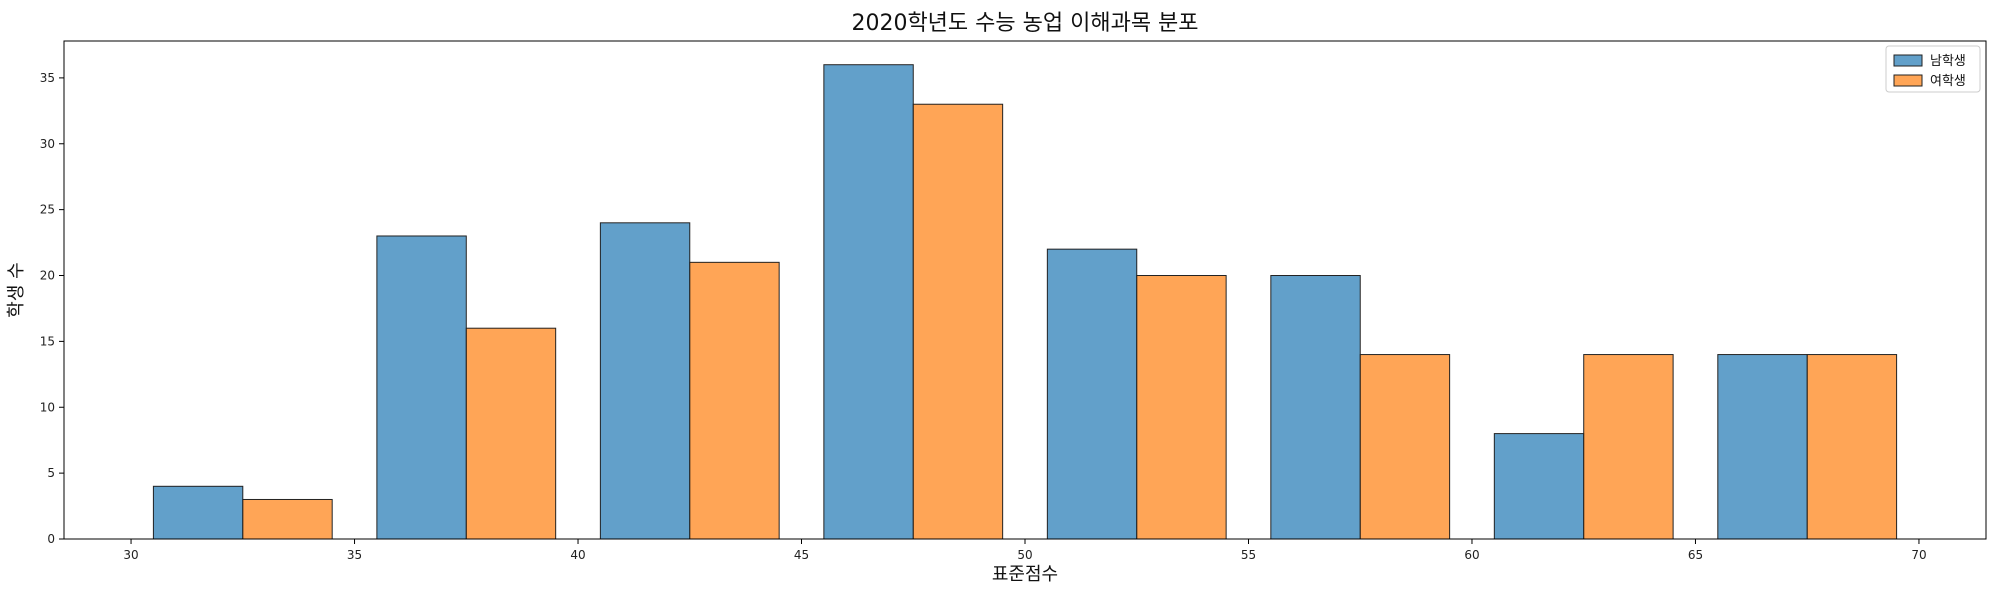  Describe the element at coordinates (1025, 574) in the screenshot. I see `x-axis-label: 표준점수` at that location.